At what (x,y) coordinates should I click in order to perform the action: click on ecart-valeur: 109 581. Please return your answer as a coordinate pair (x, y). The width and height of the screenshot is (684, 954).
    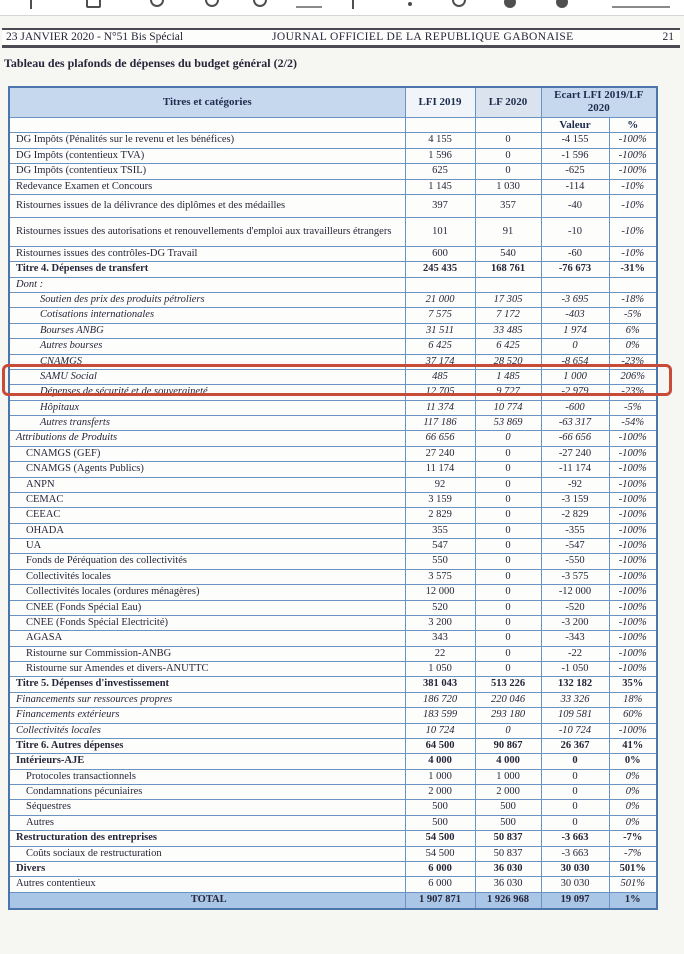
    Looking at the image, I should click on (575, 715).